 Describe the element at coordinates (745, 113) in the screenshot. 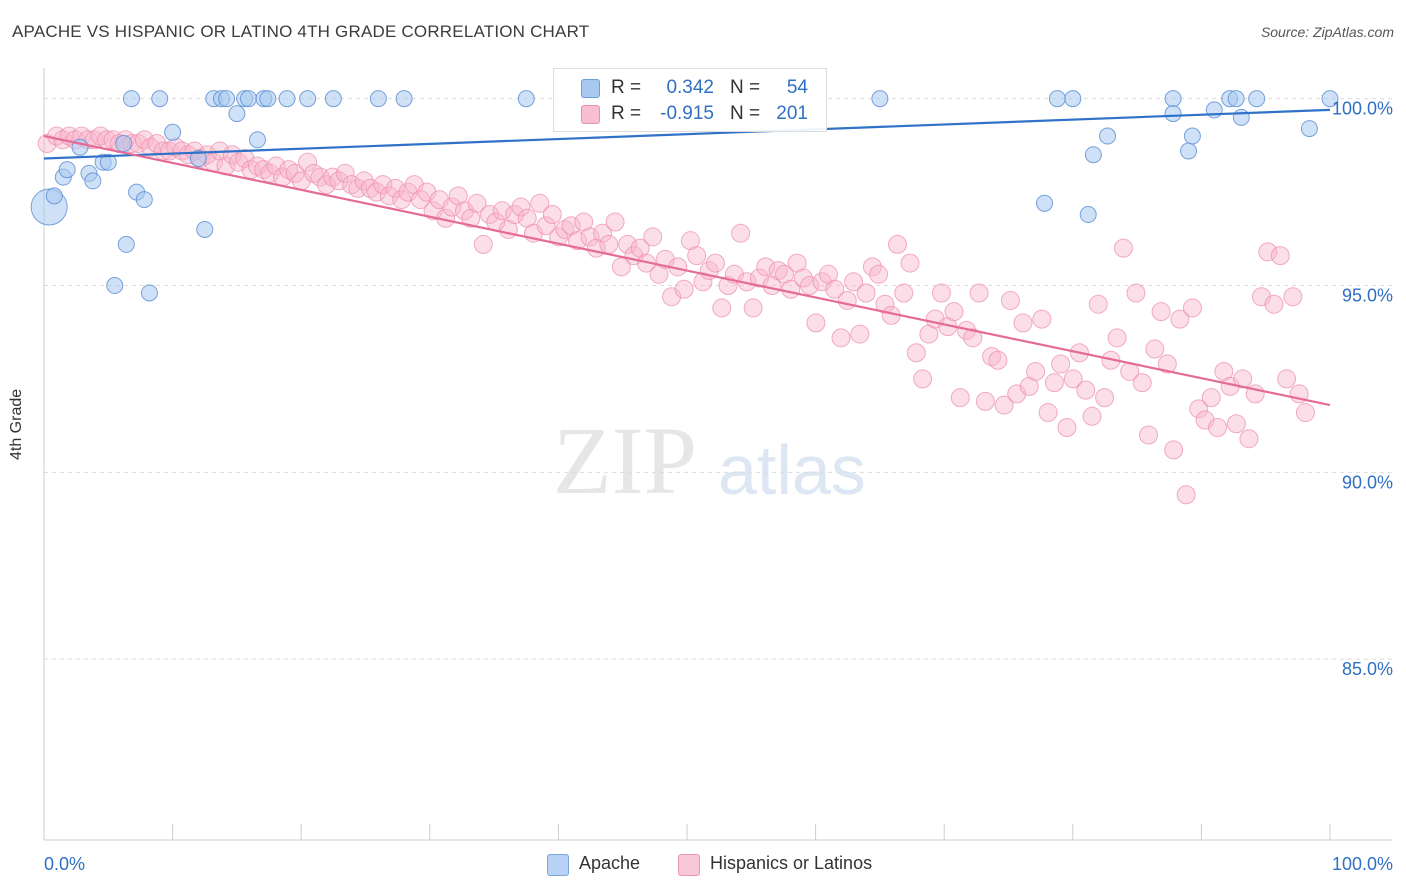

I see `n-label: N =` at that location.